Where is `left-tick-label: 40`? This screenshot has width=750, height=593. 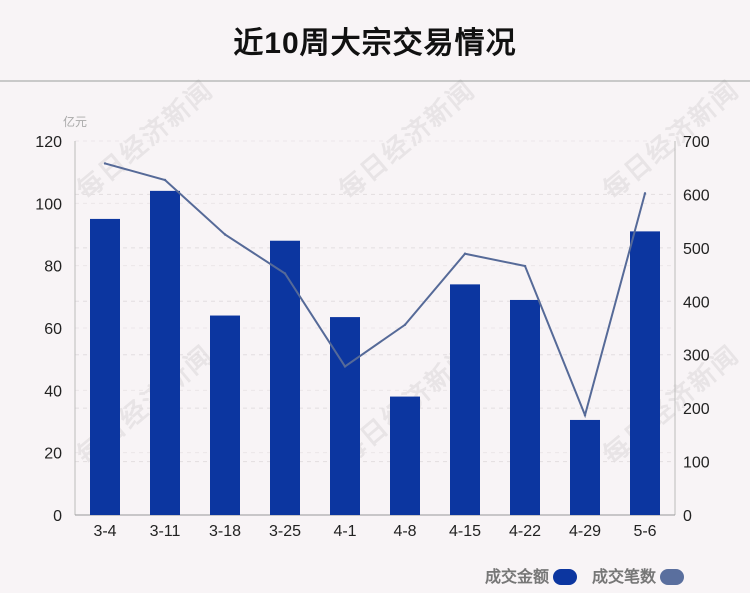 left-tick-label: 40 is located at coordinates (53, 391).